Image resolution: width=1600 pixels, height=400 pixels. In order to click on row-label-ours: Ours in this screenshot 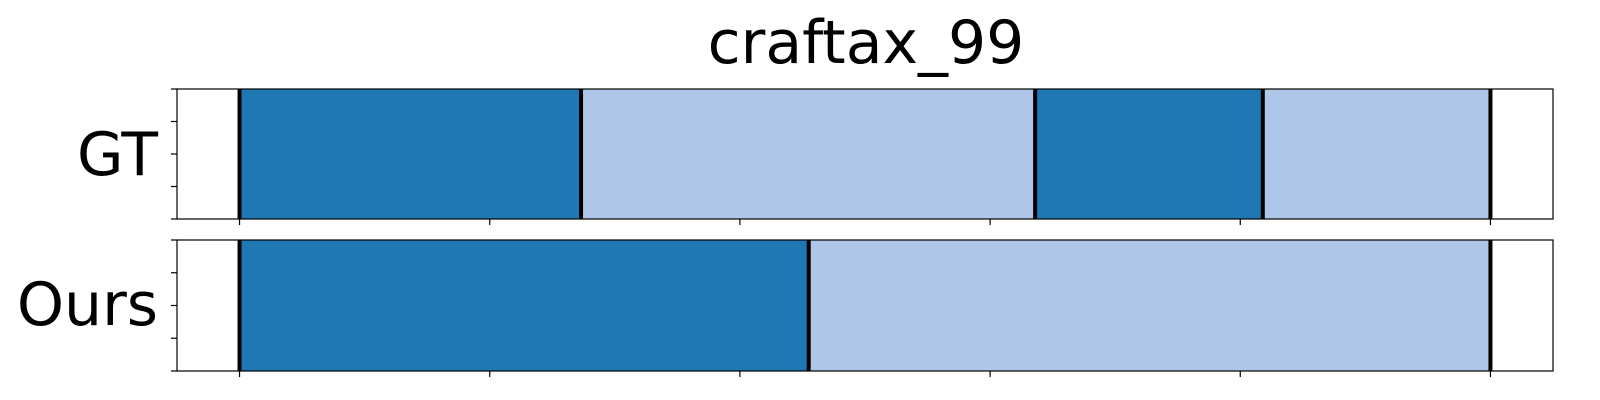, I will do `click(87, 305)`.